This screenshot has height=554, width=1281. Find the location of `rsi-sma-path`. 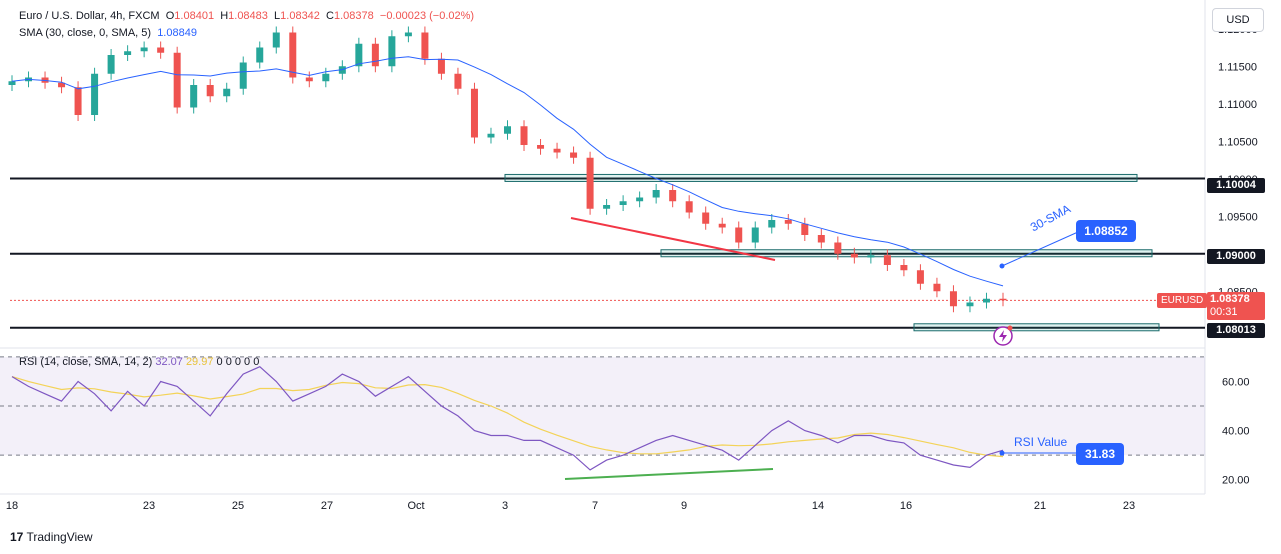

rsi-sma-path is located at coordinates (507, 417).